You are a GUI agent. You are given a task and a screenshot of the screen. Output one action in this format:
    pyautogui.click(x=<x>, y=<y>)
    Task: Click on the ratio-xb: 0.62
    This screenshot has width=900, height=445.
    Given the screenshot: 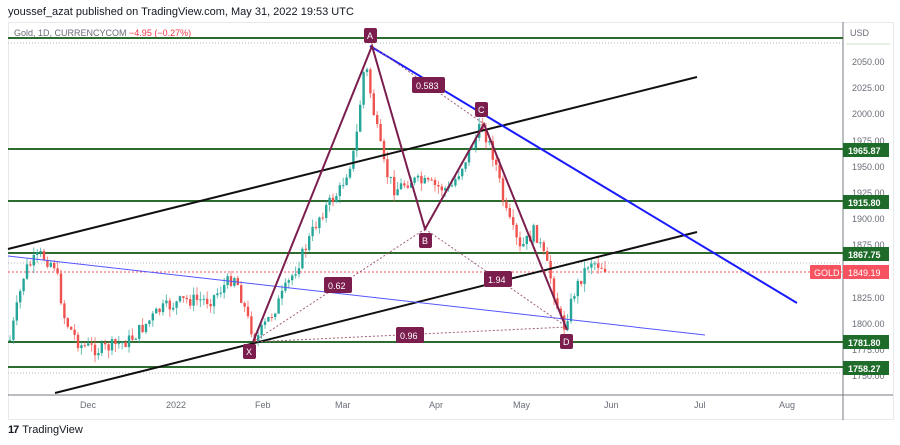 What is the action you would take?
    pyautogui.click(x=337, y=286)
    